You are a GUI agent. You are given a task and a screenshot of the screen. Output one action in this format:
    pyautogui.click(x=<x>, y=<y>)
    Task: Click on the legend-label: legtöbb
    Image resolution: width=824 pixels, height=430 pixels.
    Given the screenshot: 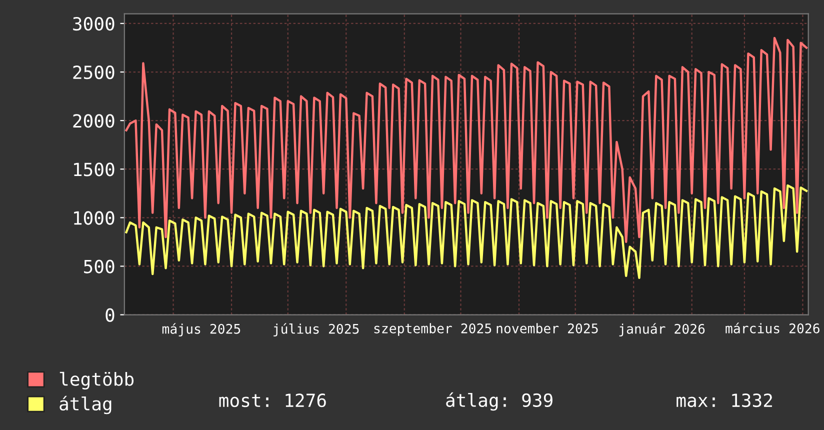 What is the action you would take?
    pyautogui.click(x=97, y=381)
    